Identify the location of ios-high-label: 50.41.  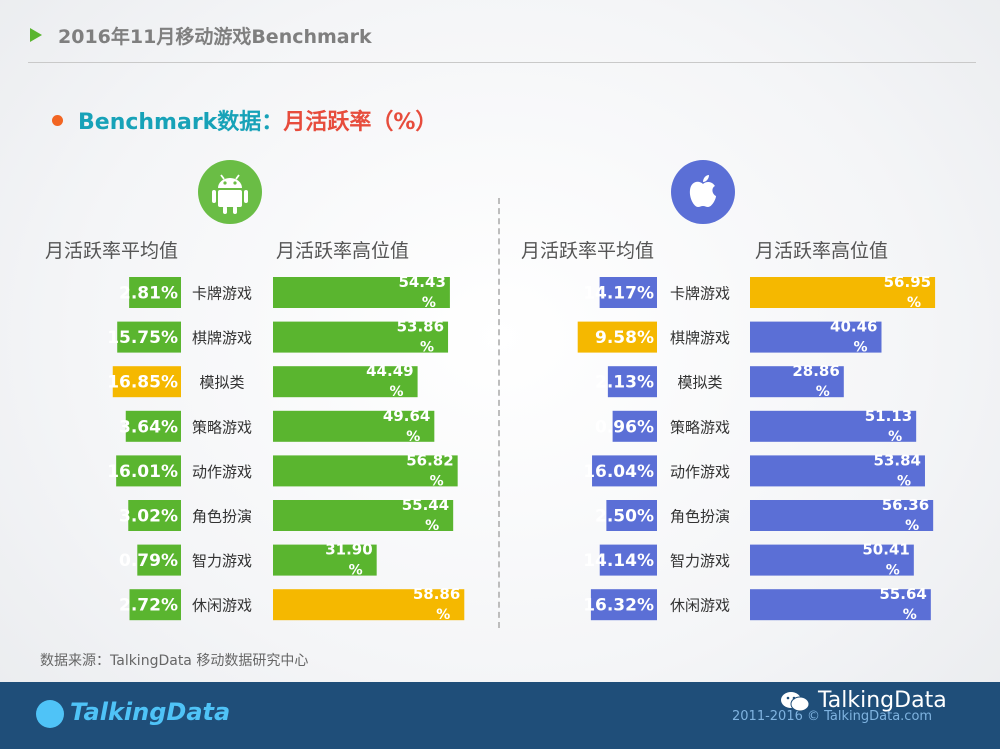
(885, 550).